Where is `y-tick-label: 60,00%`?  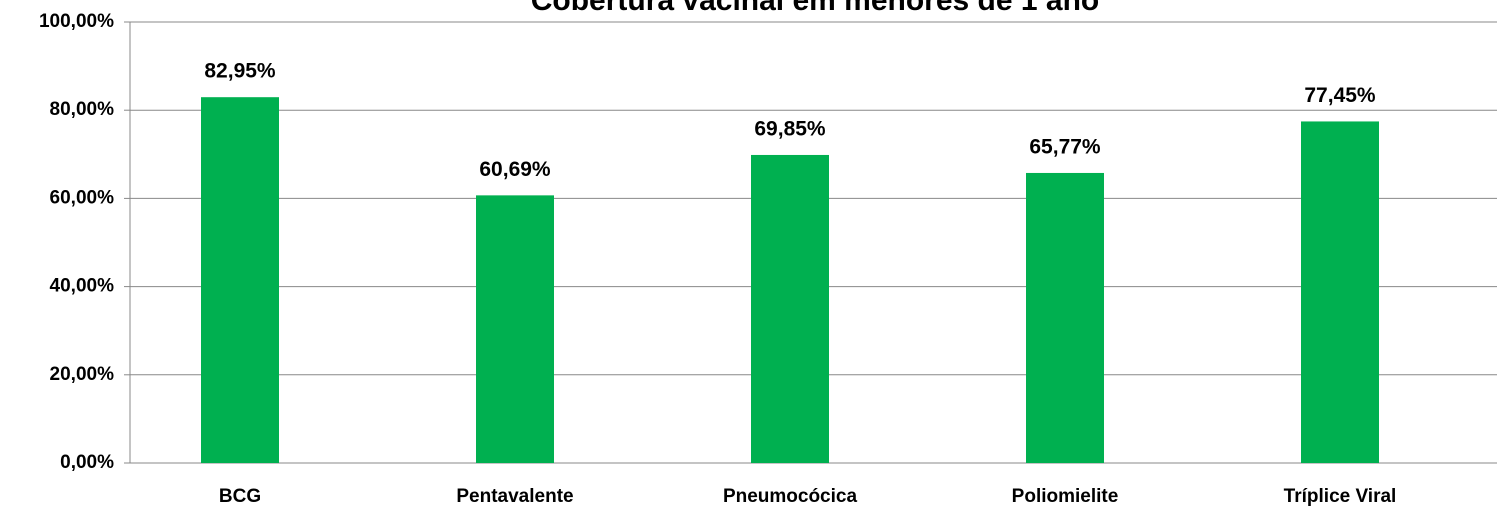 y-tick-label: 60,00% is located at coordinates (82, 197).